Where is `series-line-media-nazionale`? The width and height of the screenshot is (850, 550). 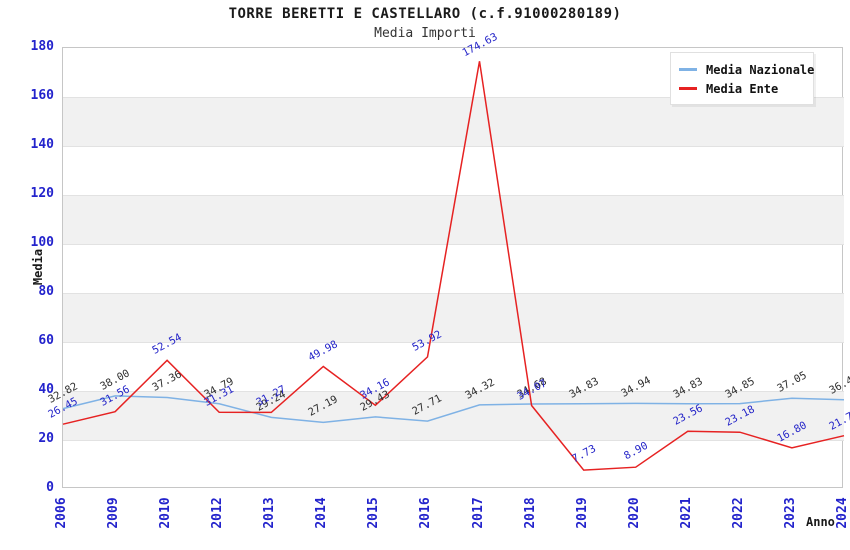
series-line-media-nazionale is located at coordinates (453, 409).